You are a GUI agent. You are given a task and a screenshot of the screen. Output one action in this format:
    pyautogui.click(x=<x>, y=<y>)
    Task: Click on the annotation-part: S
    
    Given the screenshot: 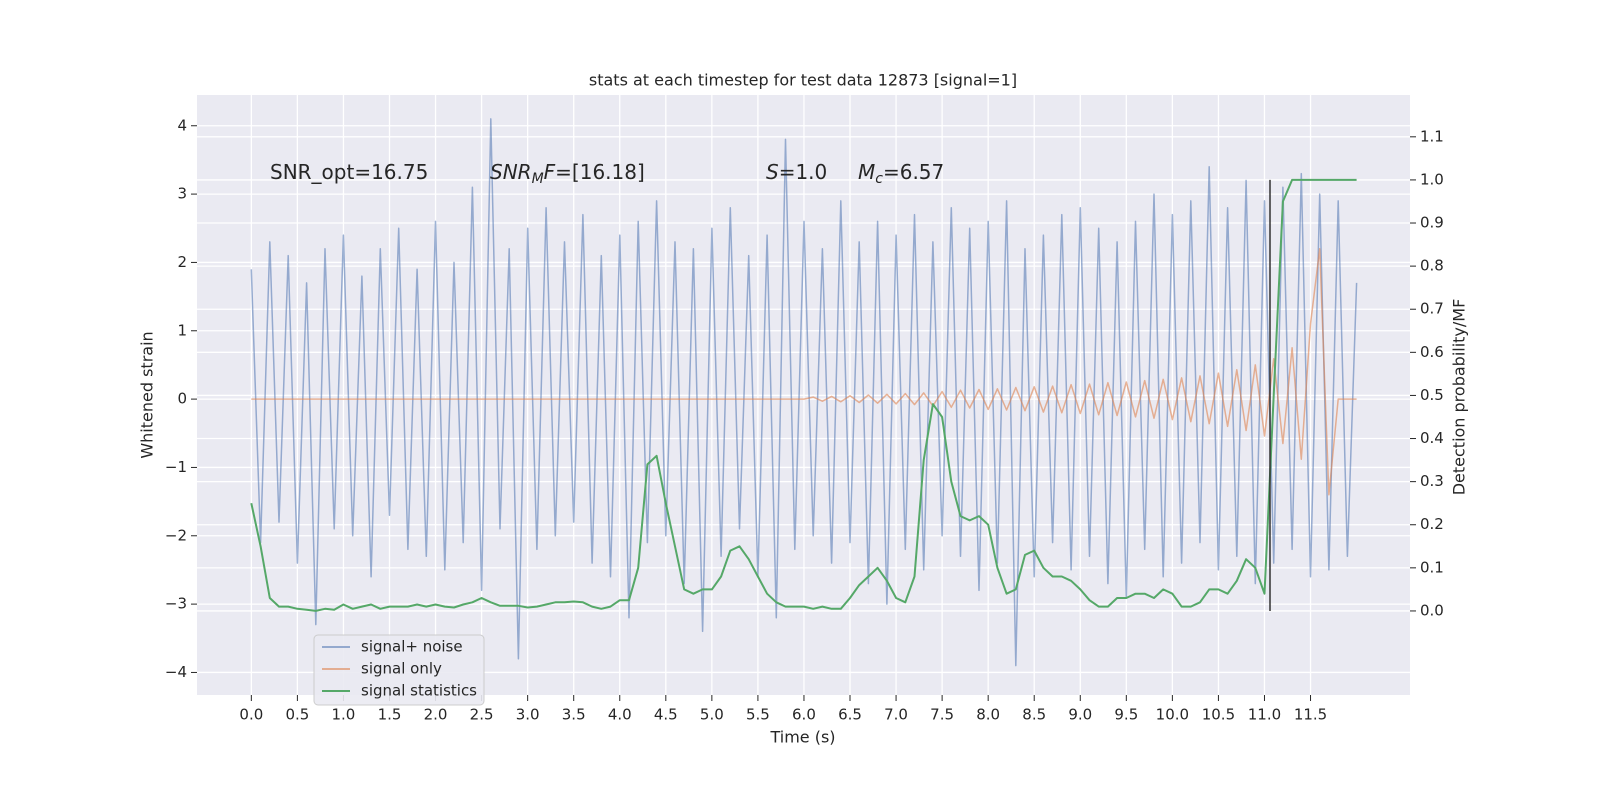 What is the action you would take?
    pyautogui.click(x=772, y=172)
    